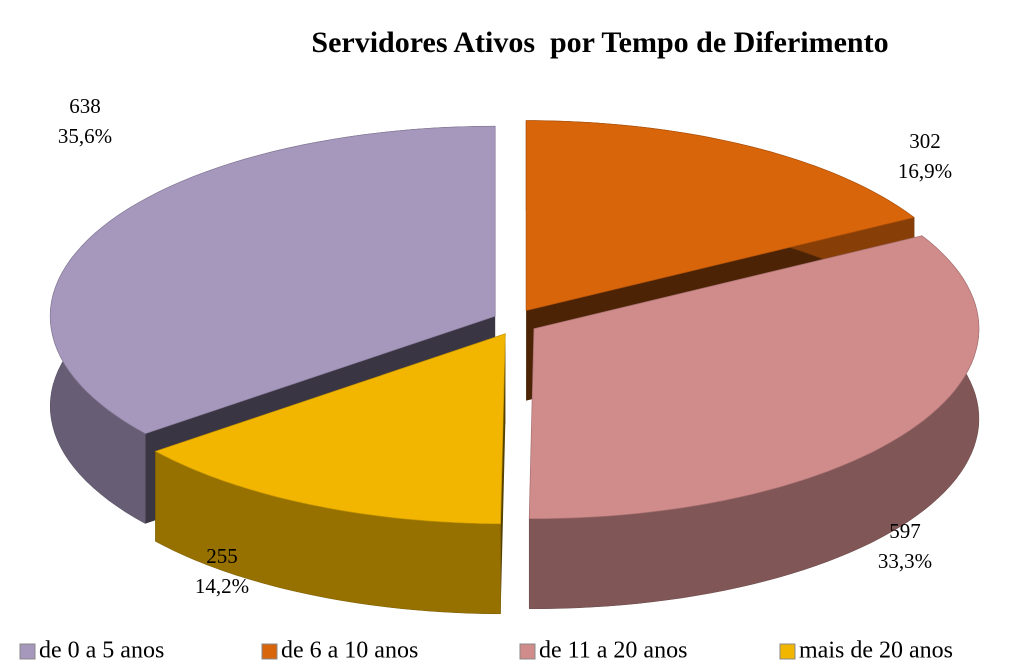 This screenshot has height=666, width=1019. What do you see at coordinates (613, 651) in the screenshot?
I see `legend-label: de 11 a 20 anos` at bounding box center [613, 651].